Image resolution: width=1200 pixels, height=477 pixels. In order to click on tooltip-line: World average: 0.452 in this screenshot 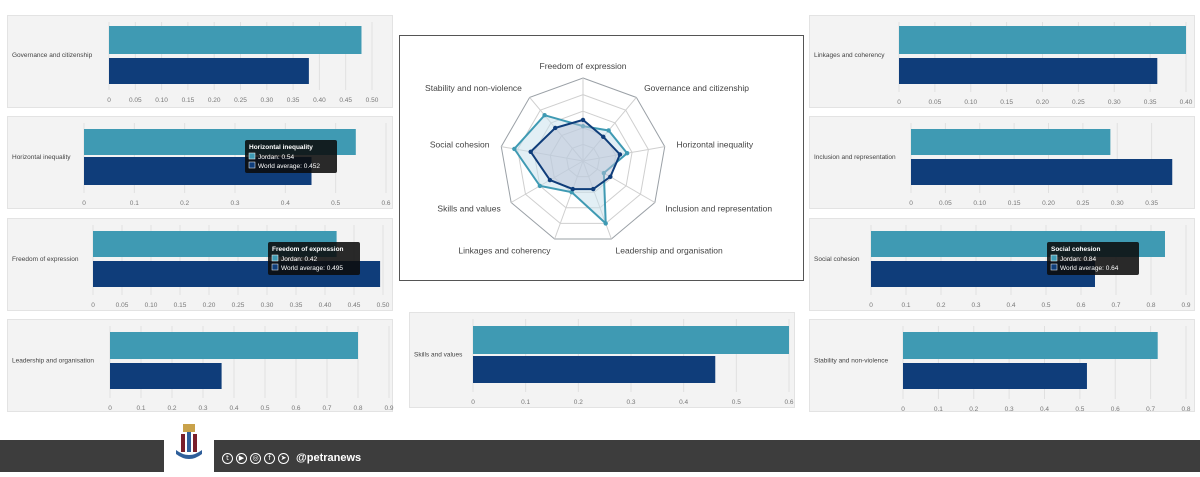, I will do `click(289, 166)`.